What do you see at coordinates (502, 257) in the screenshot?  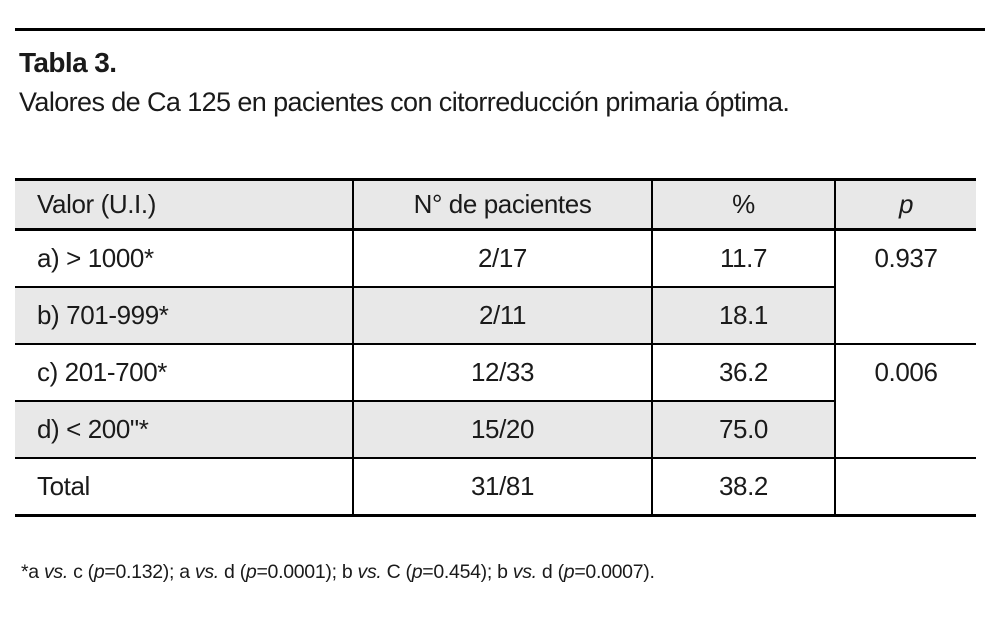 I see `cell-n-a: 2/17` at bounding box center [502, 257].